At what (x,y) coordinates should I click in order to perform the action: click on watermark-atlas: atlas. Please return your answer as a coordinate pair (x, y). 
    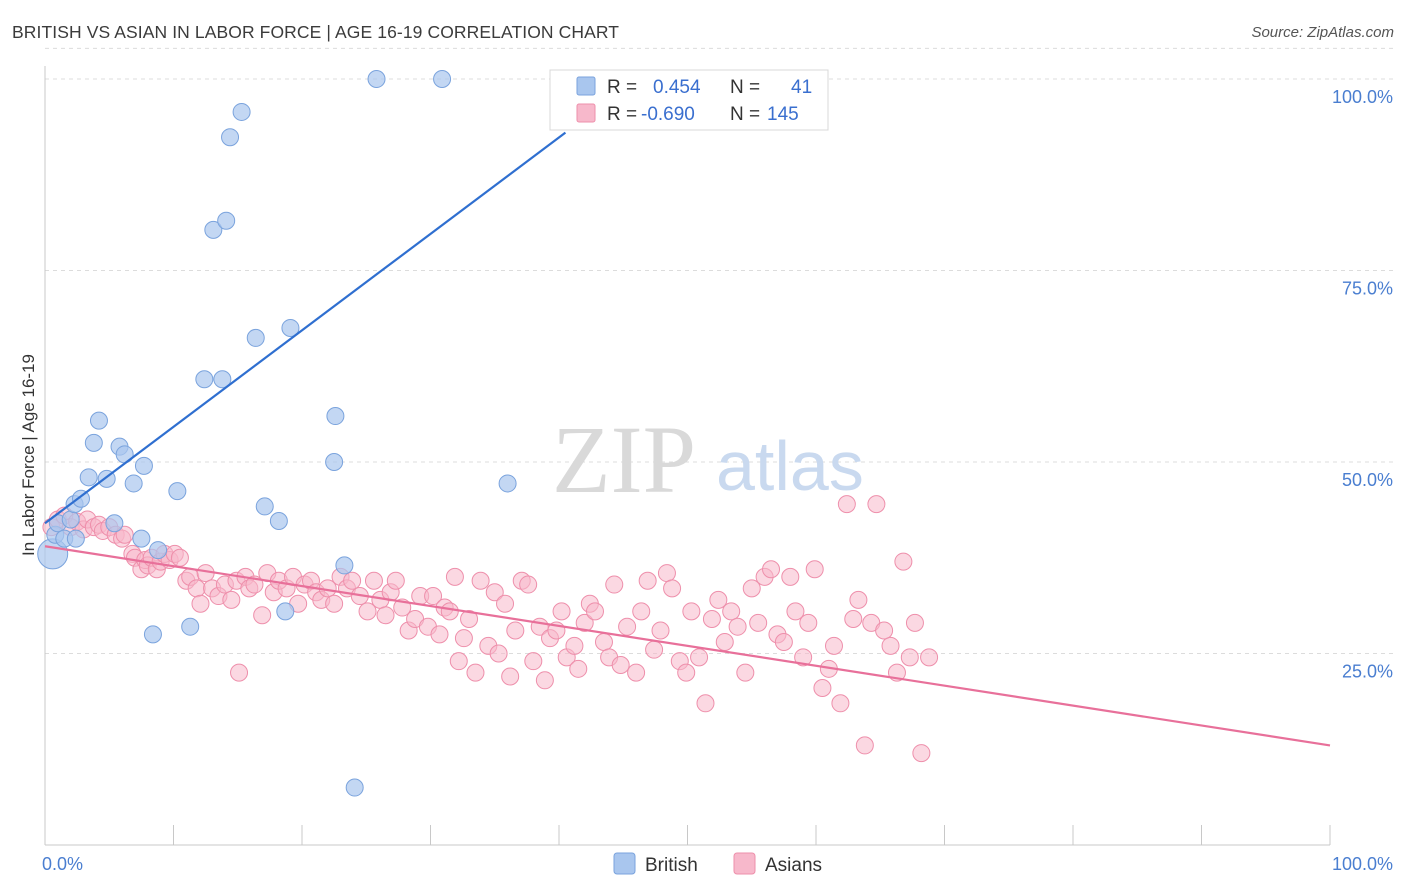
    Looking at the image, I should click on (790, 466).